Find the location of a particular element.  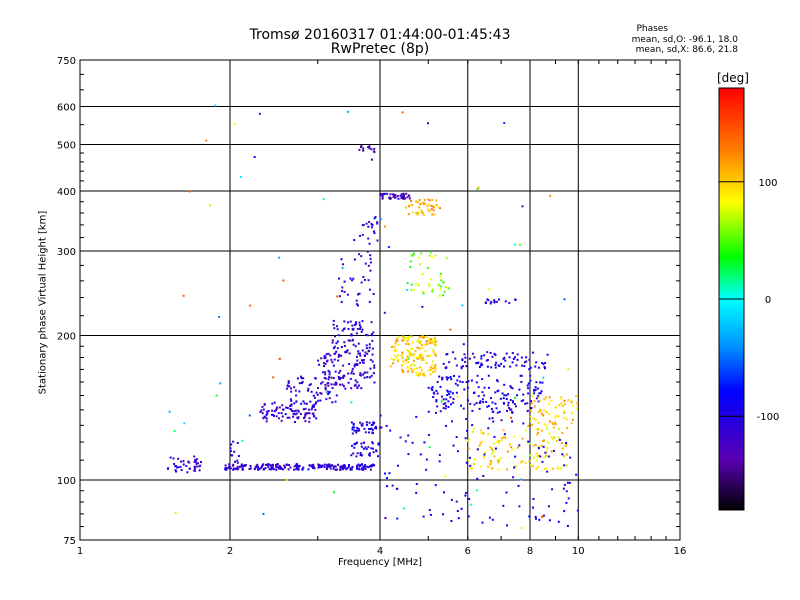

y-tick-label: 100 is located at coordinates (66, 481).